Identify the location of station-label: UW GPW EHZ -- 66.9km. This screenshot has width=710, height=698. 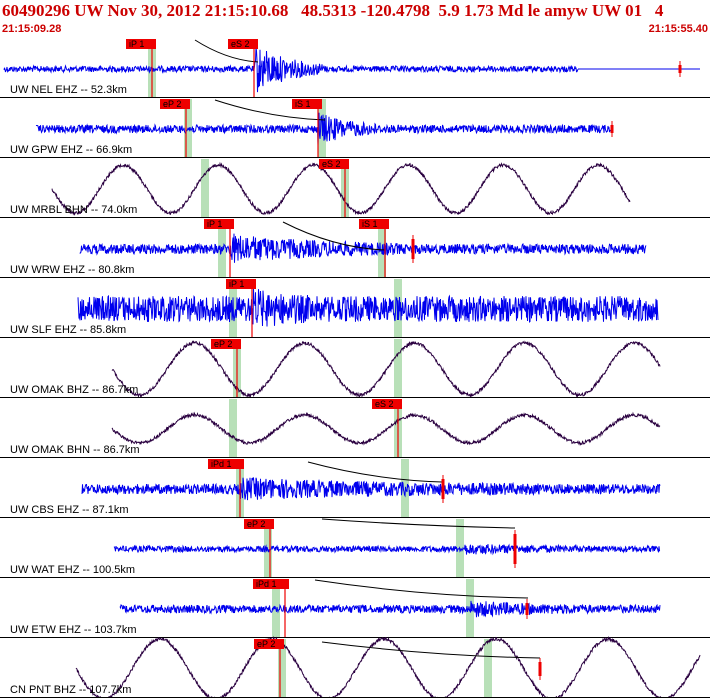
(71, 150).